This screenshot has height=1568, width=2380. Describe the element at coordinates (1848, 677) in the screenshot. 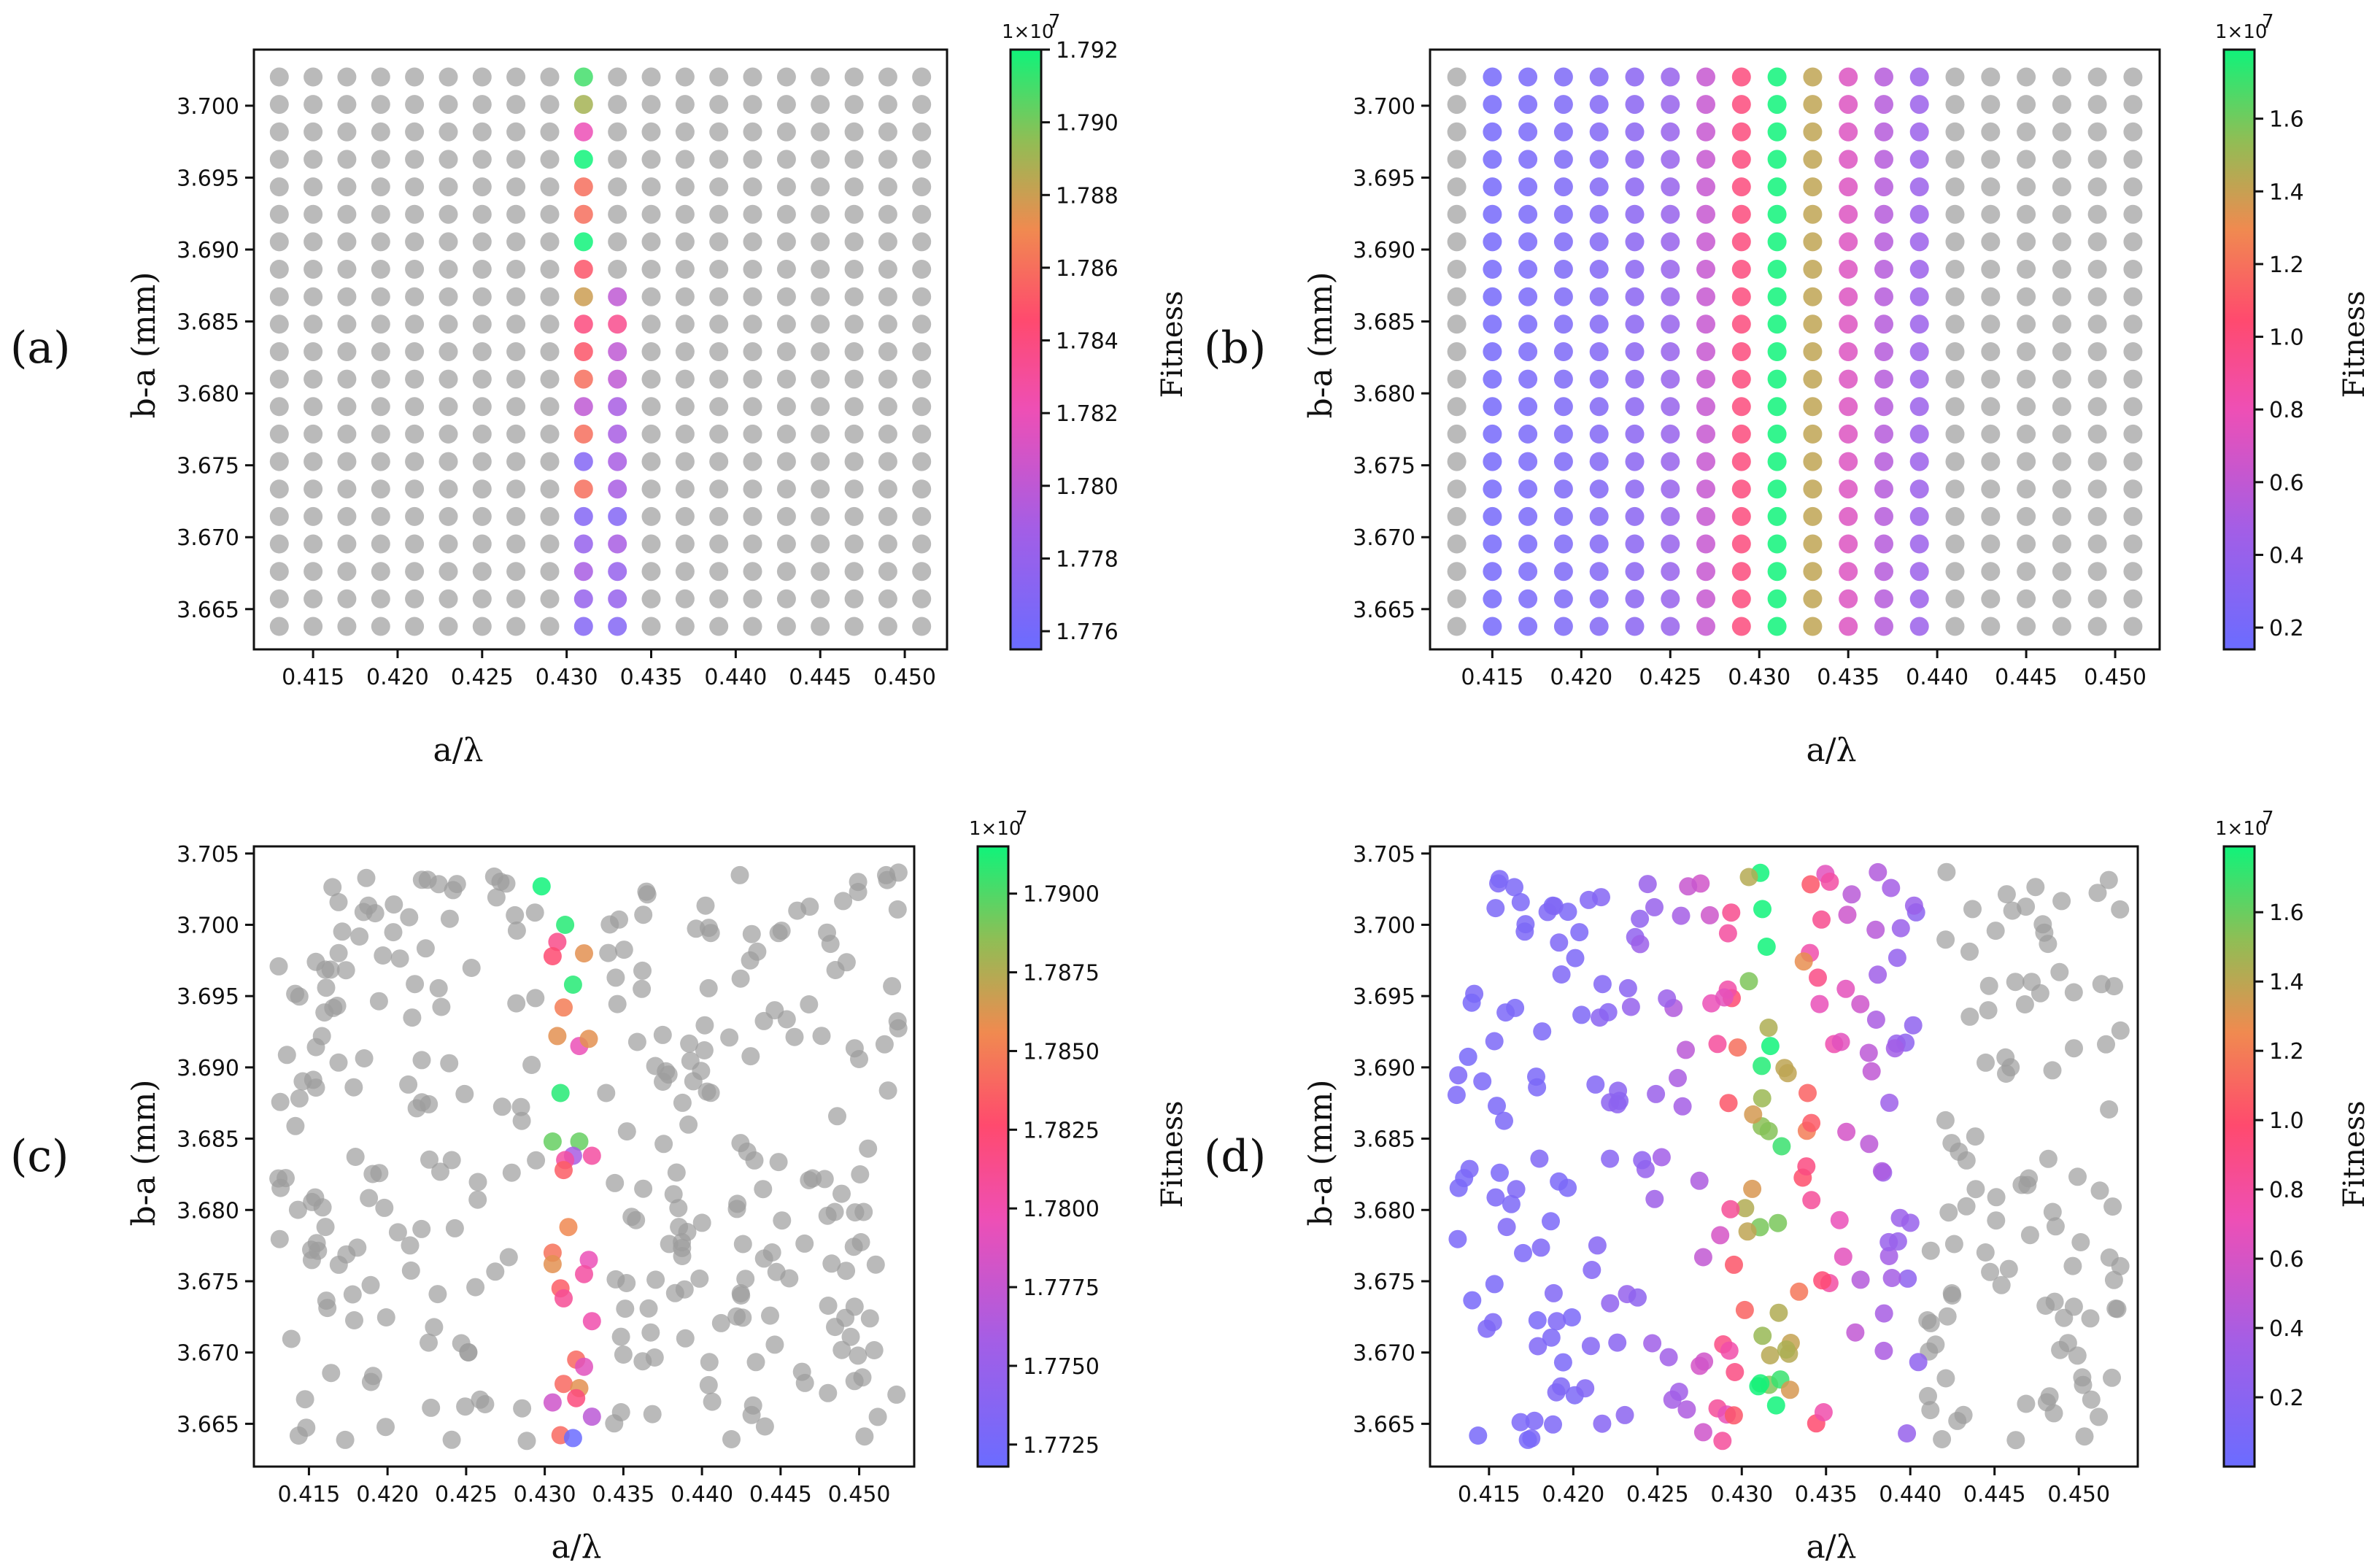

I see `x-tick-label: 0.435` at that location.